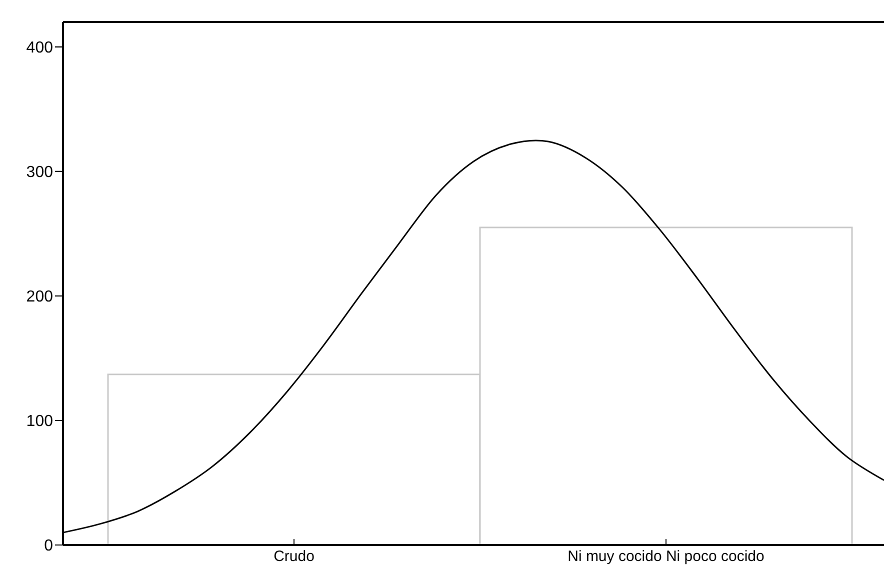  Describe the element at coordinates (294, 556) in the screenshot. I see `x-tick-label: Crudo` at that location.